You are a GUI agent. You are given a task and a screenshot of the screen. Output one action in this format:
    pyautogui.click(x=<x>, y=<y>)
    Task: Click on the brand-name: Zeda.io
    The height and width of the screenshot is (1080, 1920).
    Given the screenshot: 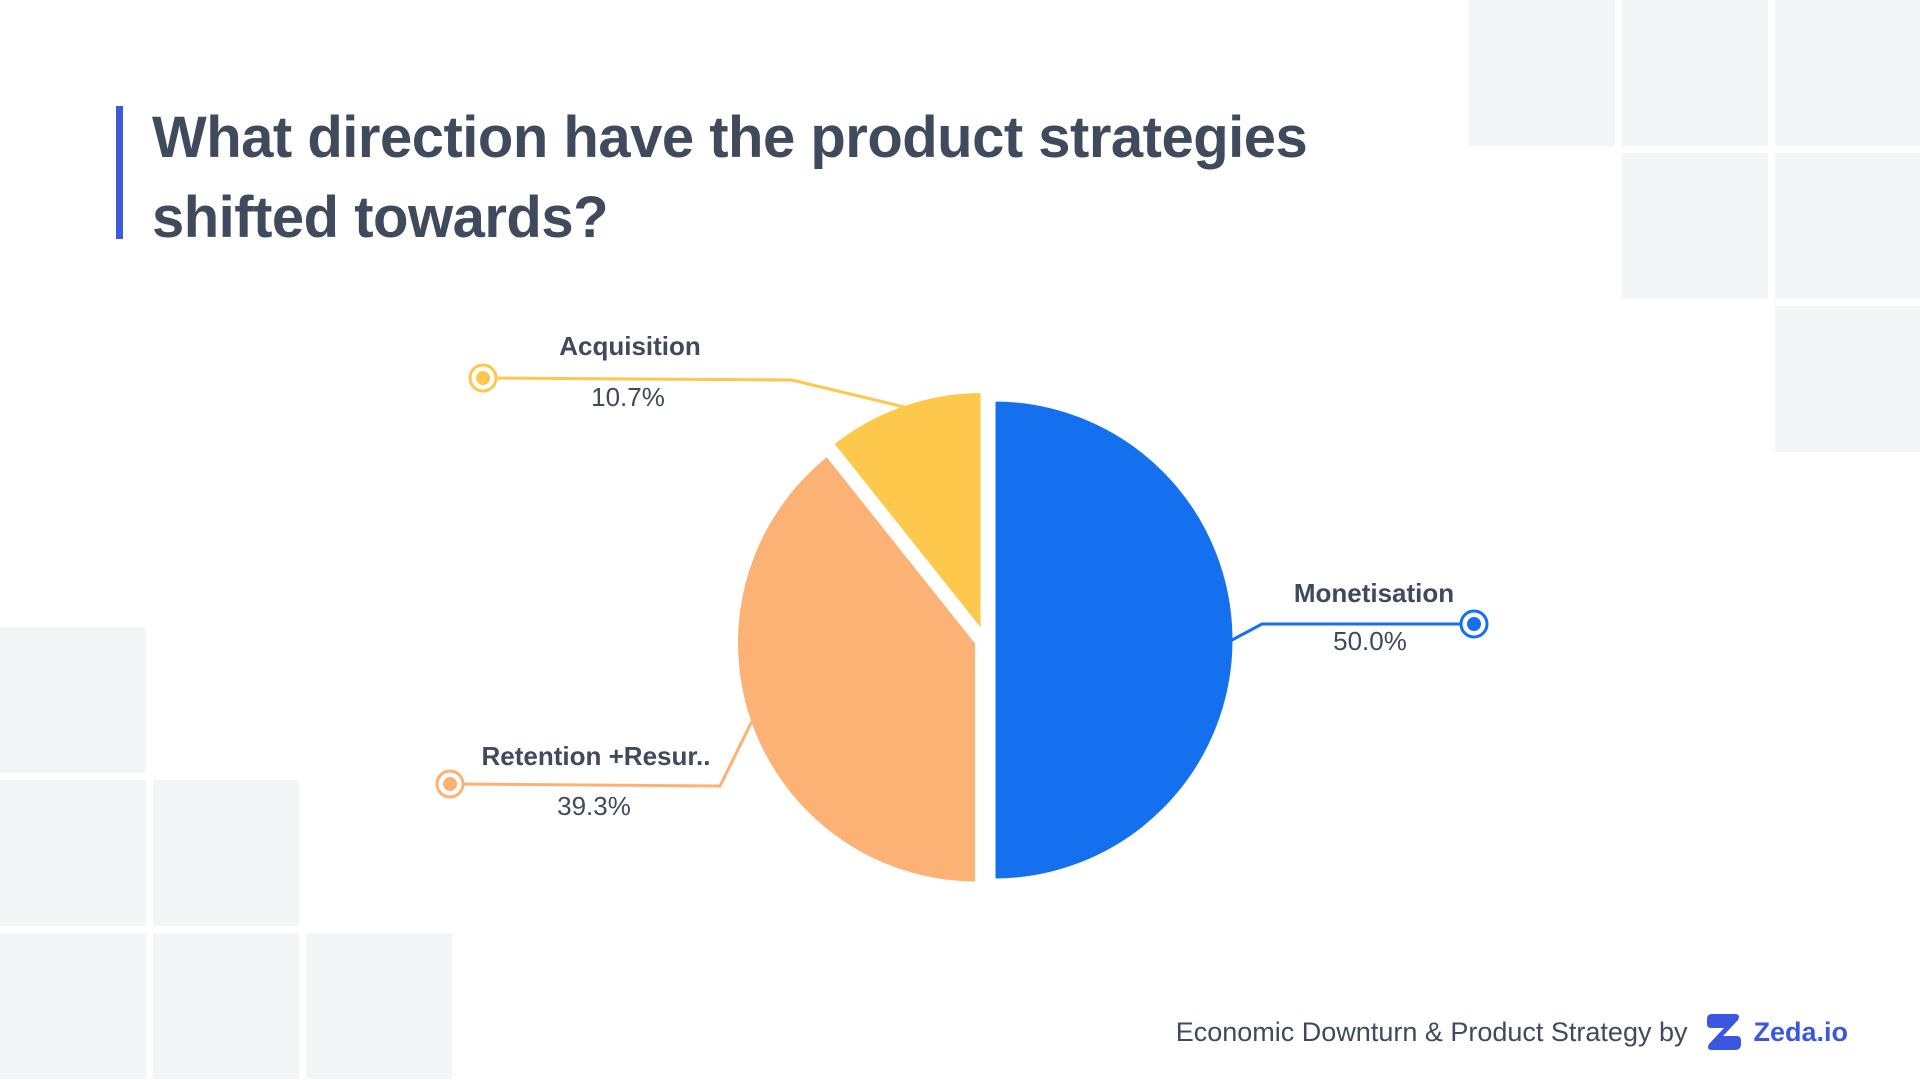 What is the action you would take?
    pyautogui.click(x=1800, y=1031)
    